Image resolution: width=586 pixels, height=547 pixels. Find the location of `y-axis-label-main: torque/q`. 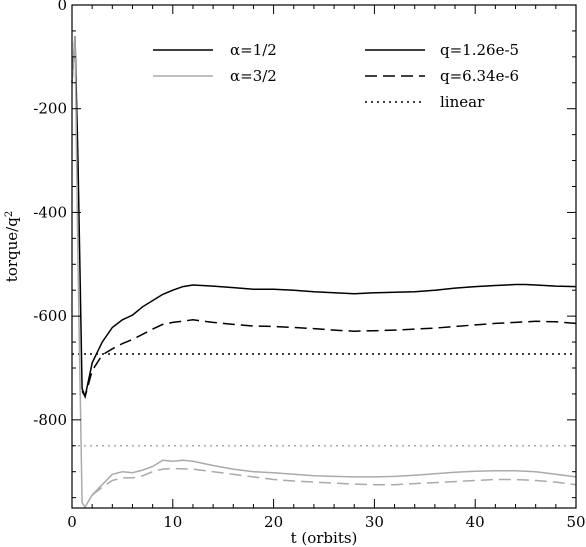

y-axis-label-main: torque/q is located at coordinates (12, 249).